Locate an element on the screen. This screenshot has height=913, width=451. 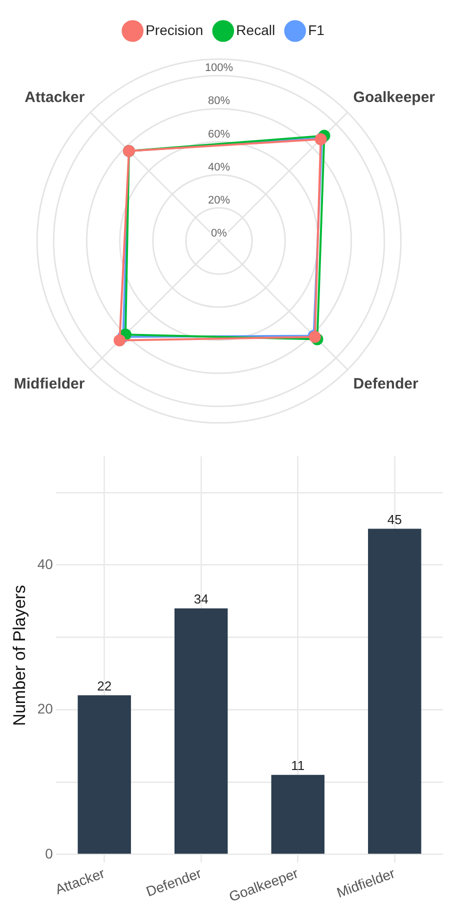
legend-label: Precision is located at coordinates (175, 30).